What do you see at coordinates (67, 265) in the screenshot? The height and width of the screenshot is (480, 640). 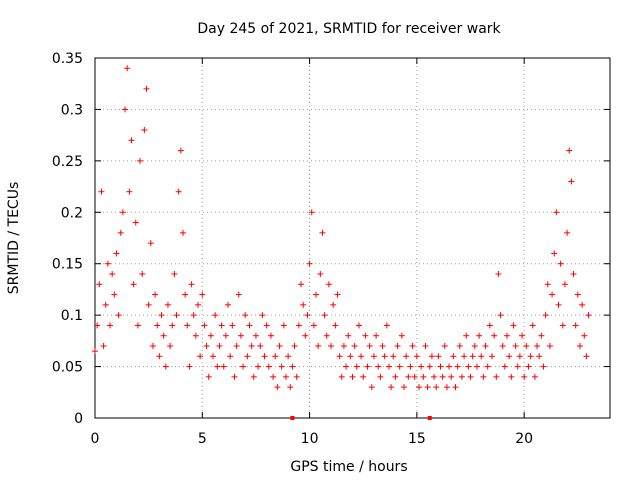 I see `y-tick-label: 0.15` at bounding box center [67, 265].